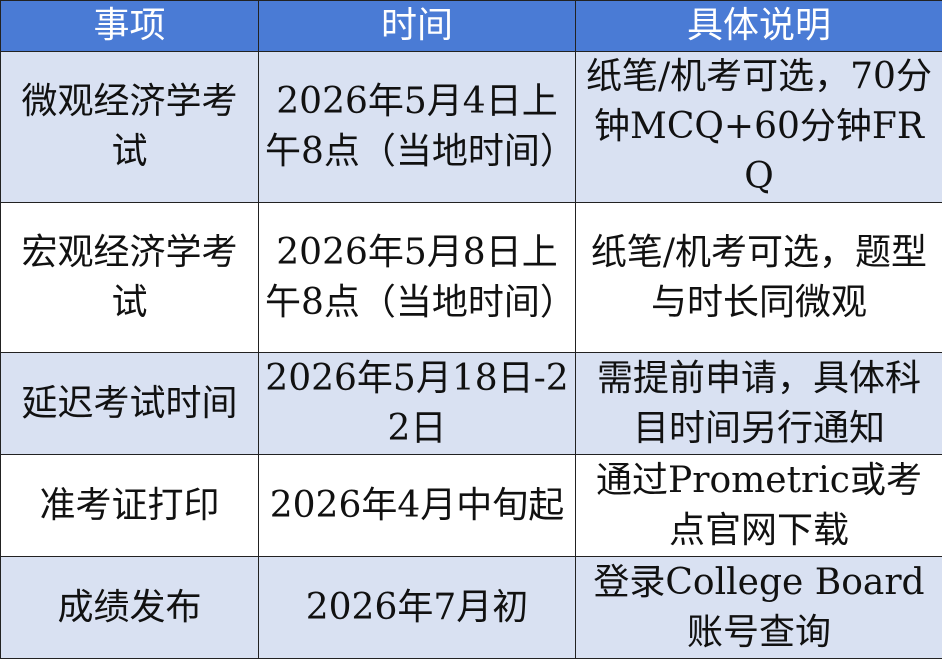 Image resolution: width=942 pixels, height=661 pixels. What do you see at coordinates (417, 403) in the screenshot?
I see `table-cell: 2026年5月18日-22日` at bounding box center [417, 403].